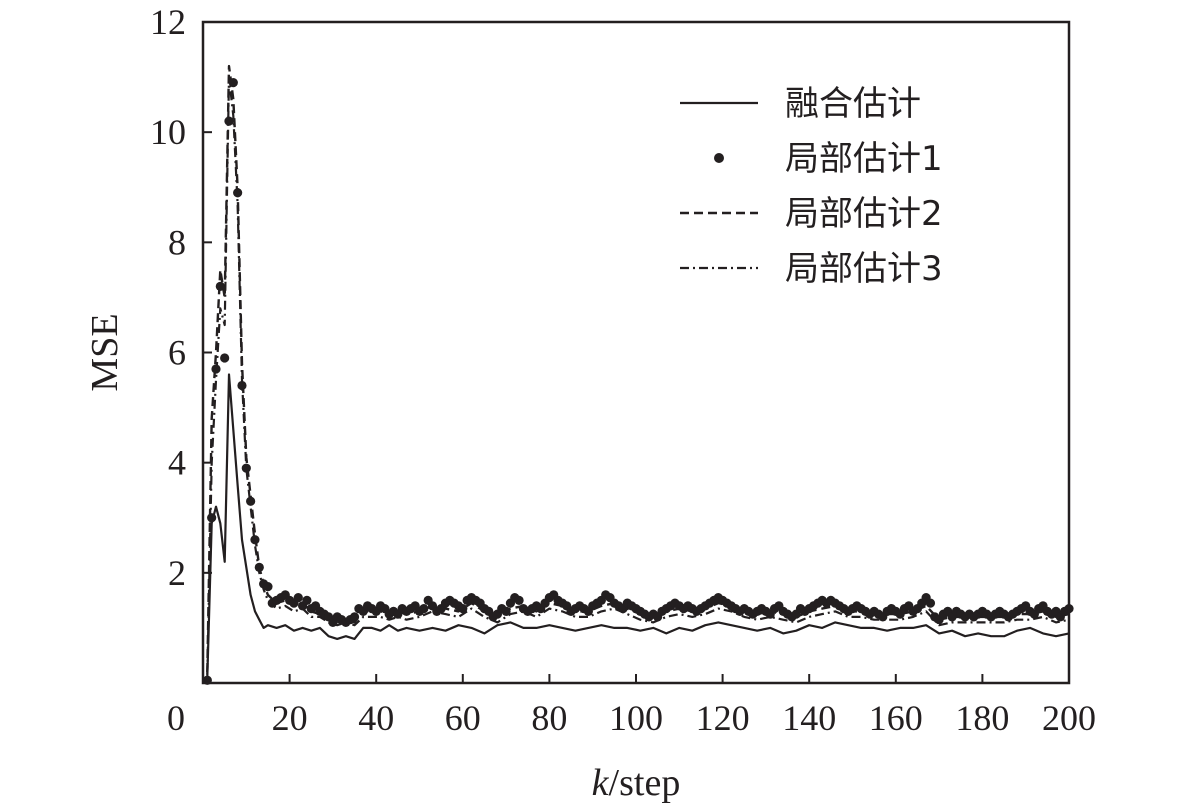 The height and width of the screenshot is (809, 1181). Describe the element at coordinates (463, 718) in the screenshot. I see `x-tick-label: 60` at that location.